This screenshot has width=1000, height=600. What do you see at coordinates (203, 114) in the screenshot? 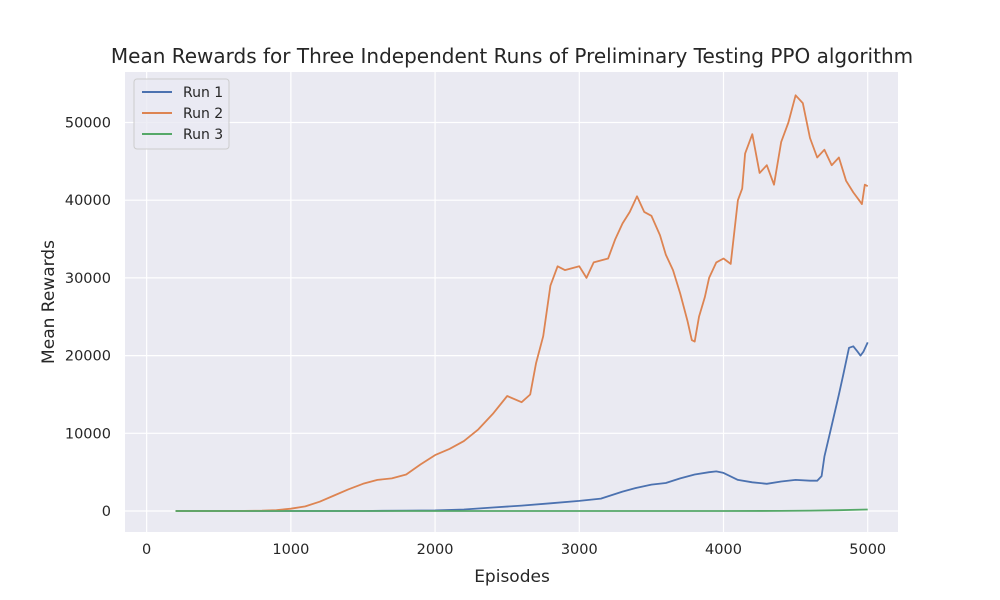
I see `legend-label-run-2: Run 2` at bounding box center [203, 114].